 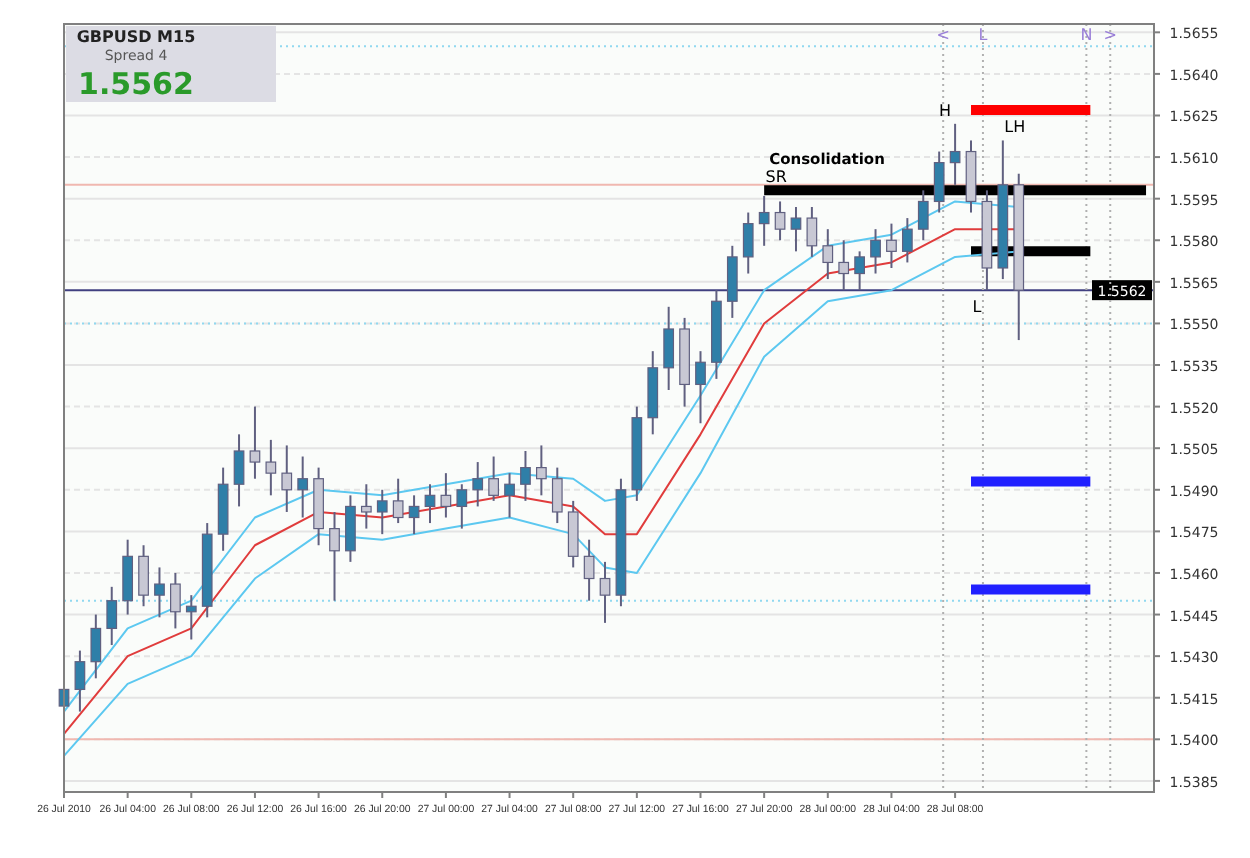 I want to click on chart-title: GBPUSD M15, so click(x=136, y=37).